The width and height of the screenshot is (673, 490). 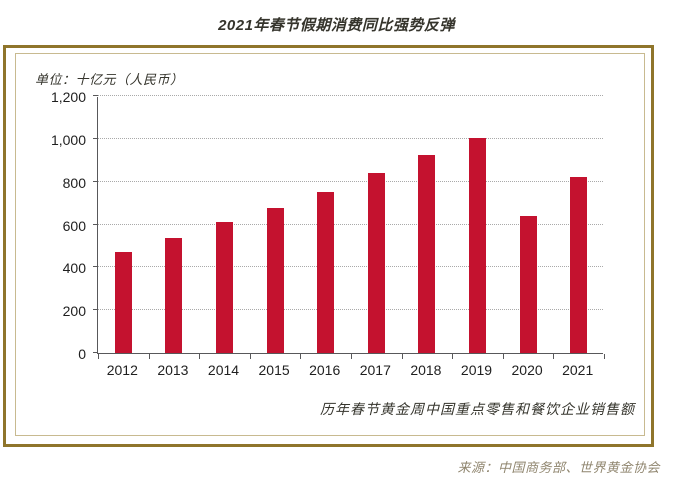 I want to click on x-axis-label: 2016, so click(x=325, y=370).